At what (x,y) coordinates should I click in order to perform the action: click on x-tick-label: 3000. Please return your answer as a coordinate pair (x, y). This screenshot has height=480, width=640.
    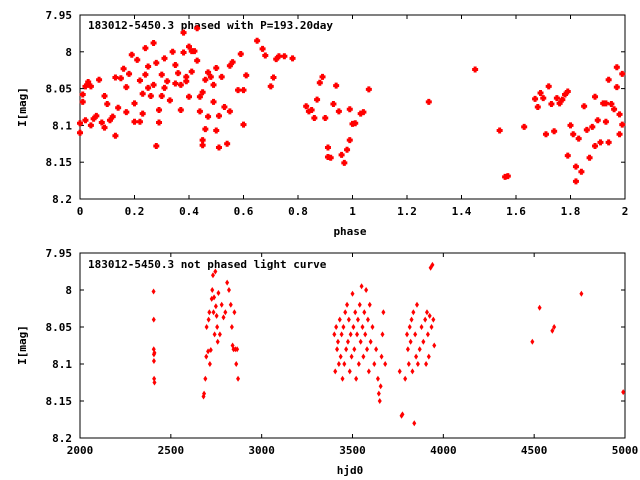
    Looking at the image, I should click on (261, 450).